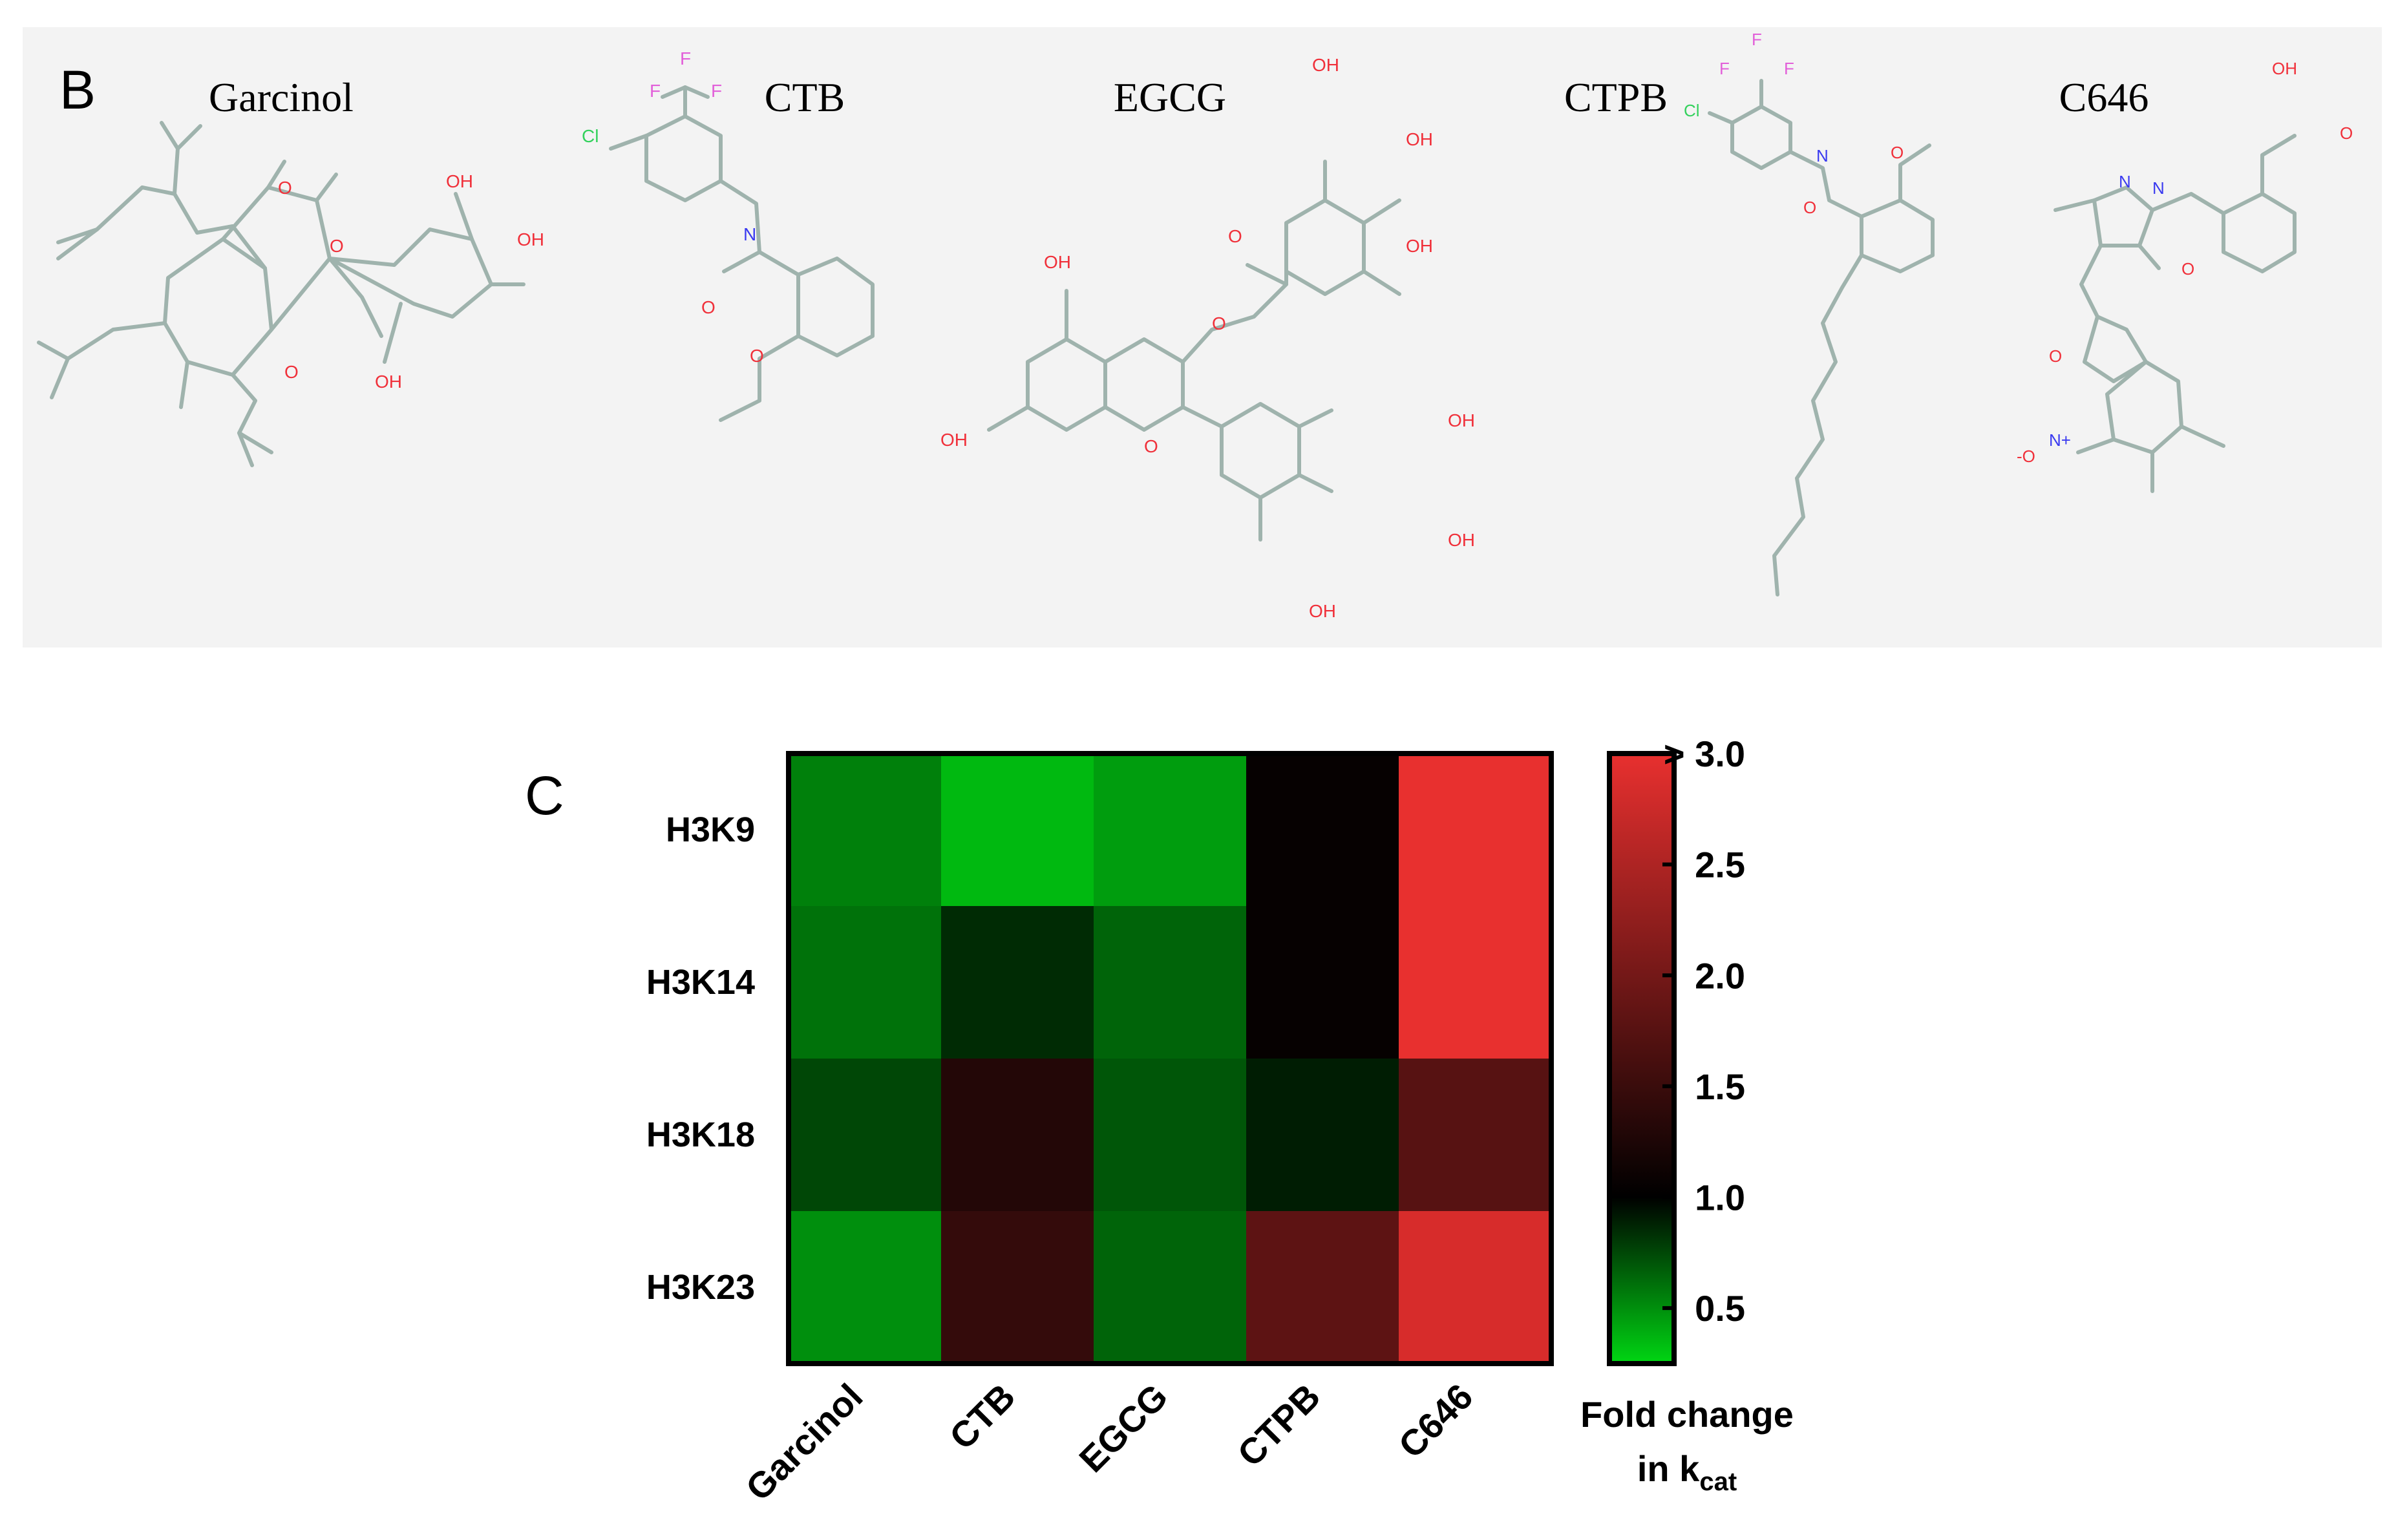  I want to click on garcinol-structure-icon, so click(281, 294).